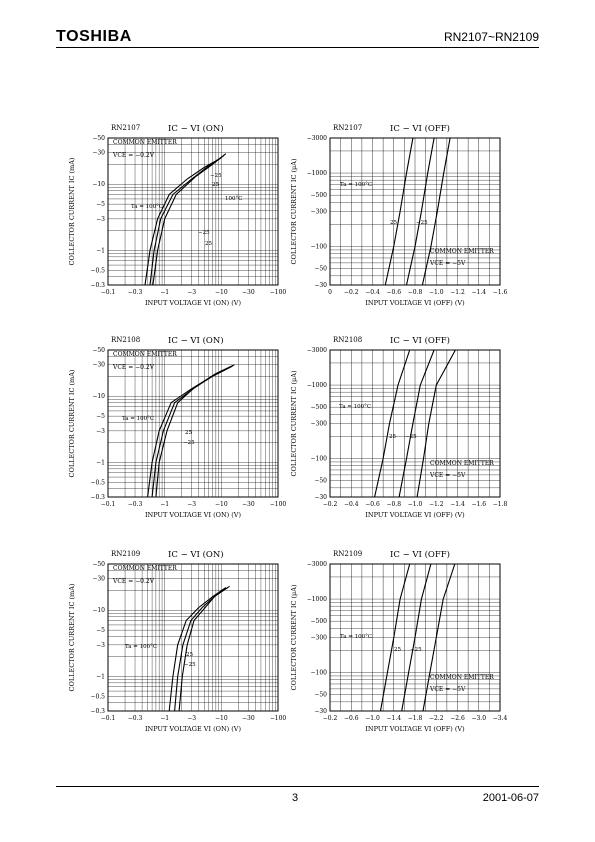  I want to click on y-tick-label: −100, so click(319, 673).